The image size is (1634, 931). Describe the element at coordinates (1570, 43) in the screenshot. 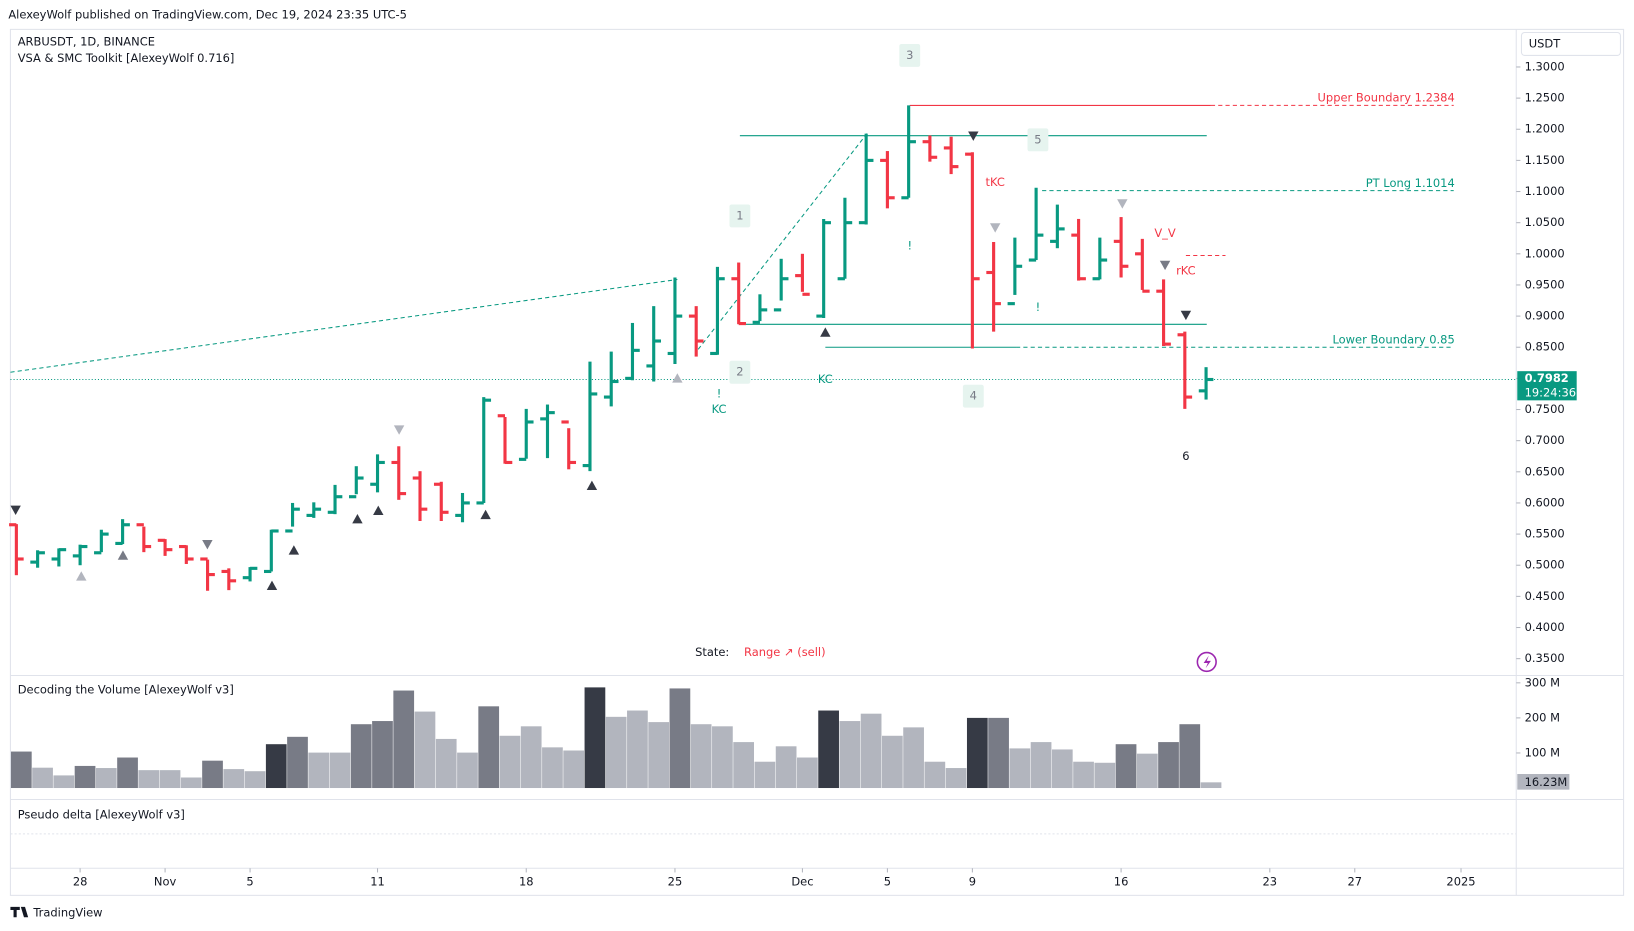

I see `currency-box` at that location.